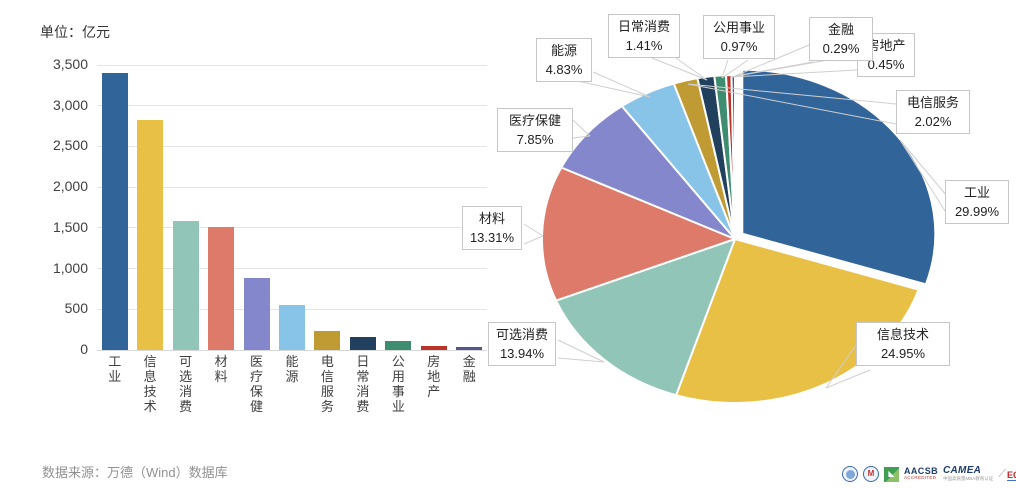 The image size is (1016, 488). I want to click on efmd-slash-icon: ⟋, so click(1002, 473).